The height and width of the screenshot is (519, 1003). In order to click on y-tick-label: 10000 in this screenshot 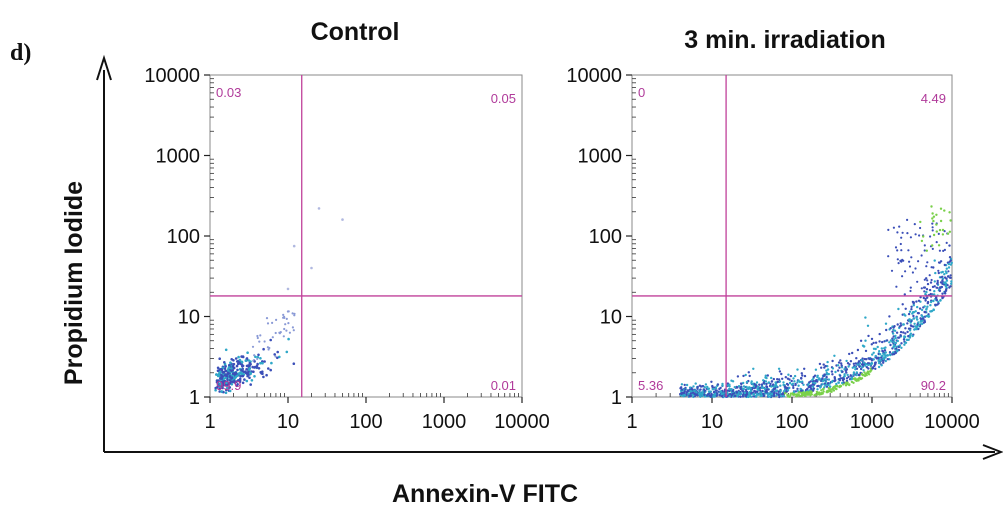, I will do `click(594, 76)`.